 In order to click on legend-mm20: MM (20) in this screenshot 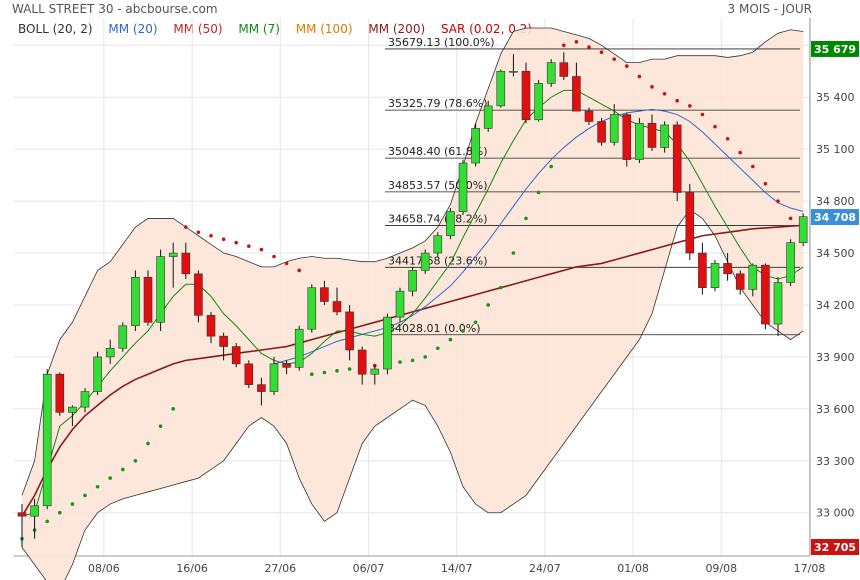, I will do `click(133, 29)`.